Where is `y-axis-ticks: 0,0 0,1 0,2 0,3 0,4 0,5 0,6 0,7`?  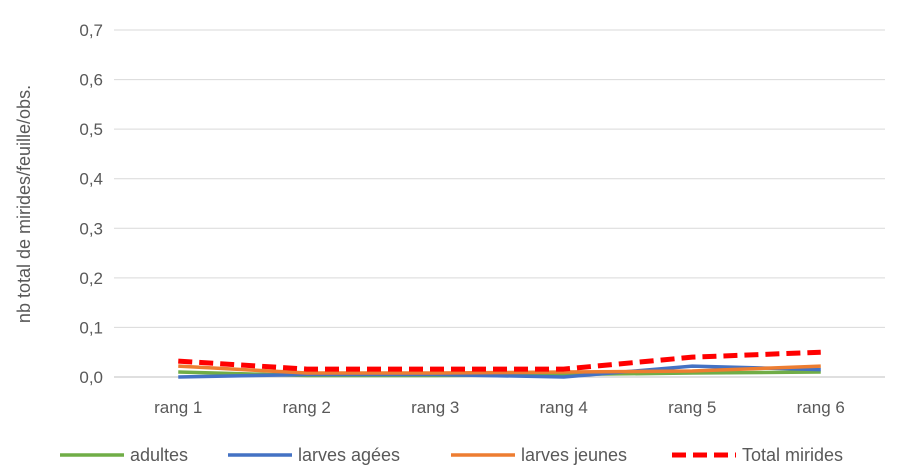 y-axis-ticks: 0,0 0,1 0,2 0,3 0,4 0,5 0,6 0,7 is located at coordinates (91, 204).